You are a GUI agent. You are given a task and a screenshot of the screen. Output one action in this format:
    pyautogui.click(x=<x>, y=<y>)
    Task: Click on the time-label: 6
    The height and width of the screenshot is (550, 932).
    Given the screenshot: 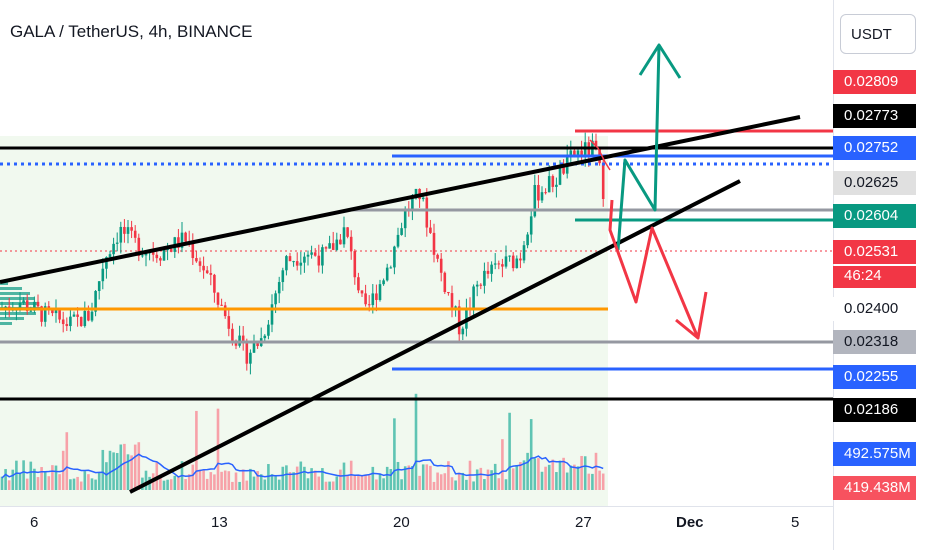 What is the action you would take?
    pyautogui.click(x=34, y=522)
    